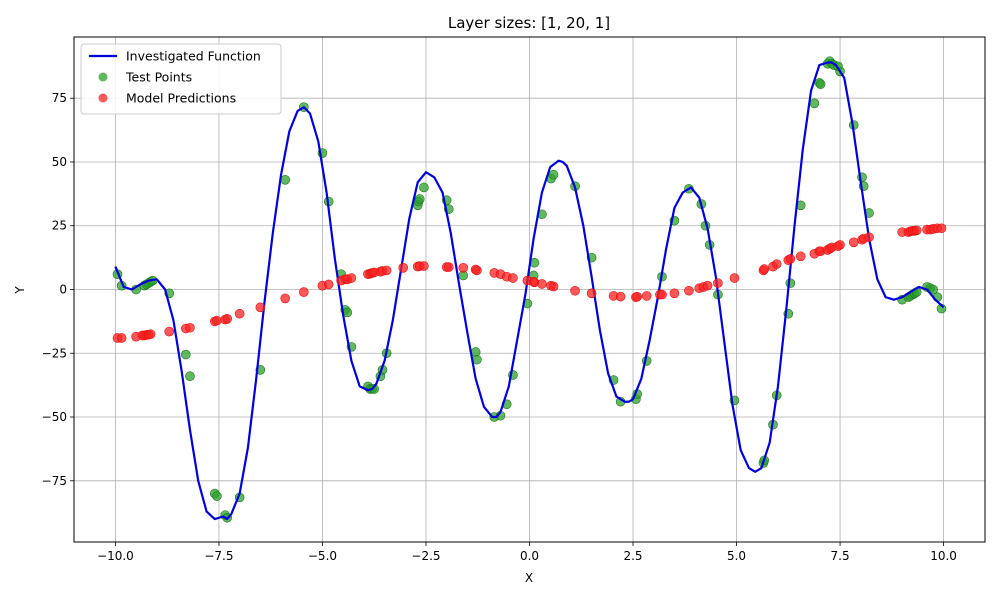  I want to click on chart-title: Layer sizes: [1, 20, 1], so click(529, 23).